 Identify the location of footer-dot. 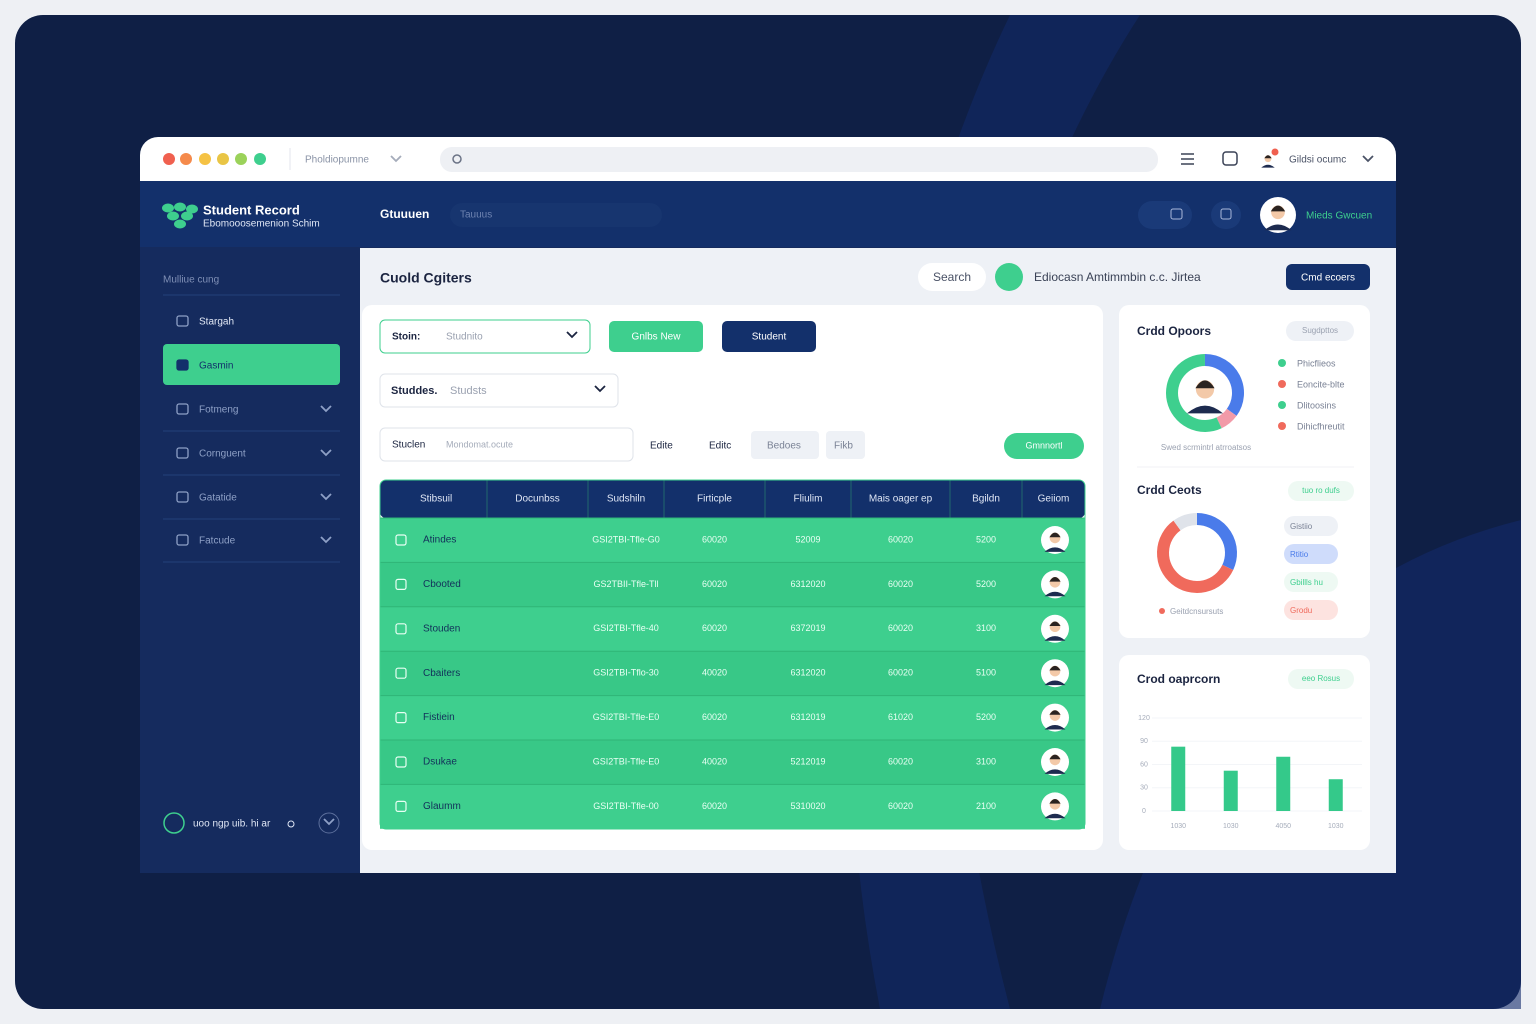
(291, 824).